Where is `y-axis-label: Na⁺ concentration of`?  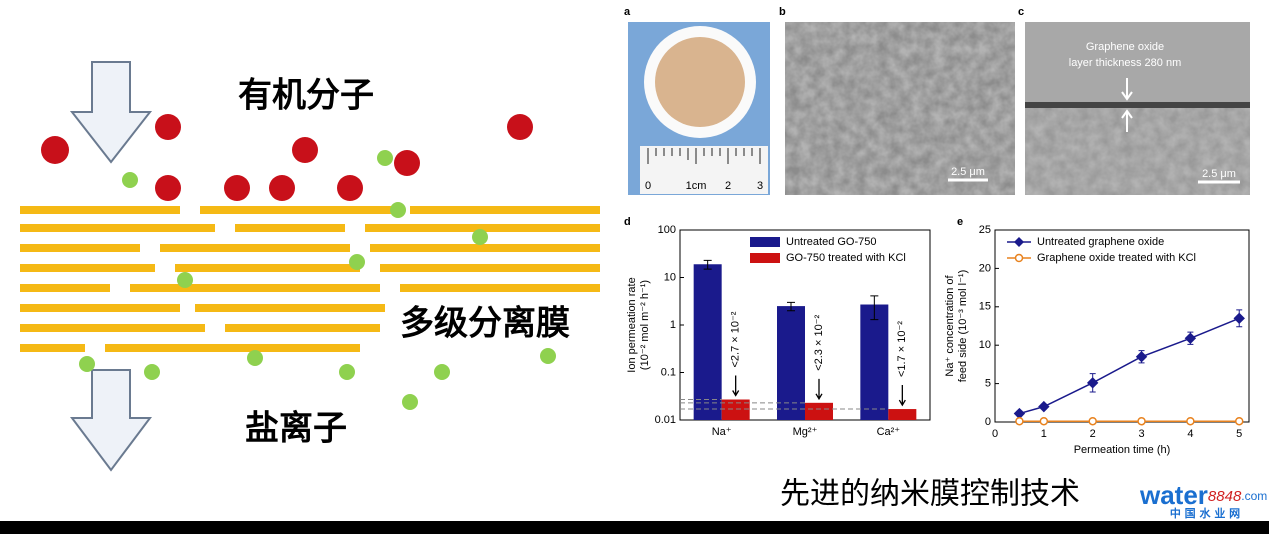 y-axis-label: Na⁺ concentration of is located at coordinates (950, 325).